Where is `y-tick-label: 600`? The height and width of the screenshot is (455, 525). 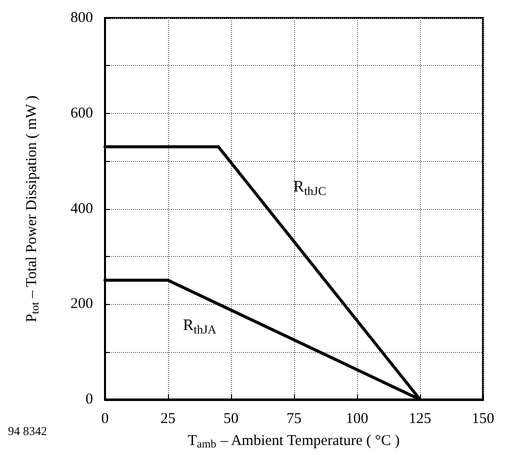
y-tick-label: 600 is located at coordinates (81, 113).